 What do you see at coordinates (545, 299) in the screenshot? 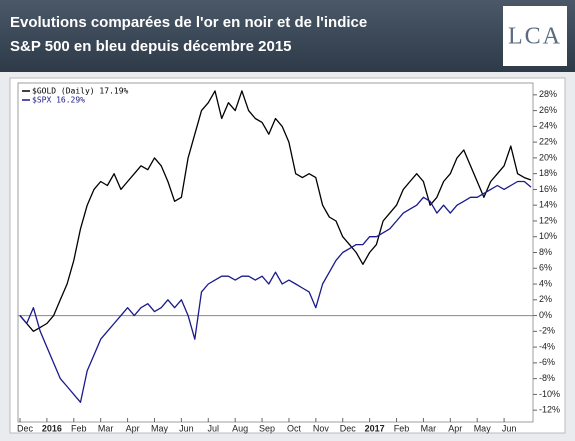
I see `y-tick-label: 2%` at bounding box center [545, 299].